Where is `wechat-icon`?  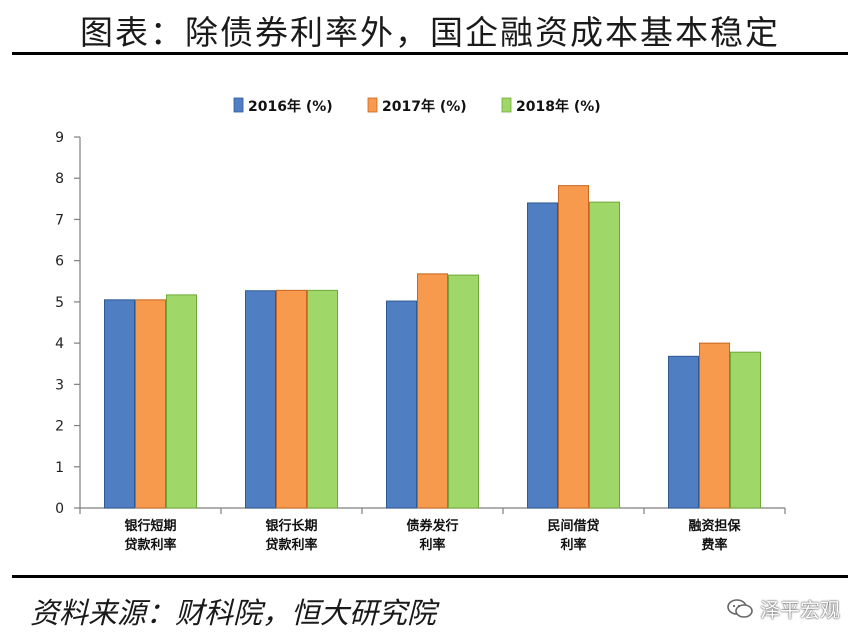
wechat-icon is located at coordinates (740, 608).